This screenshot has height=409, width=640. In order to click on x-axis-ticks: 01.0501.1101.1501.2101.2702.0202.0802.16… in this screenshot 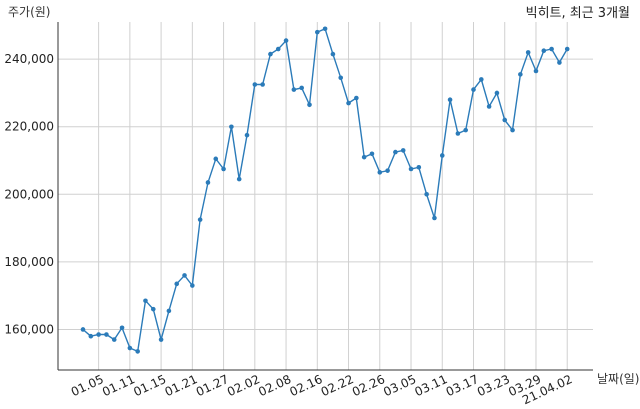, I will do `click(322, 389)`.